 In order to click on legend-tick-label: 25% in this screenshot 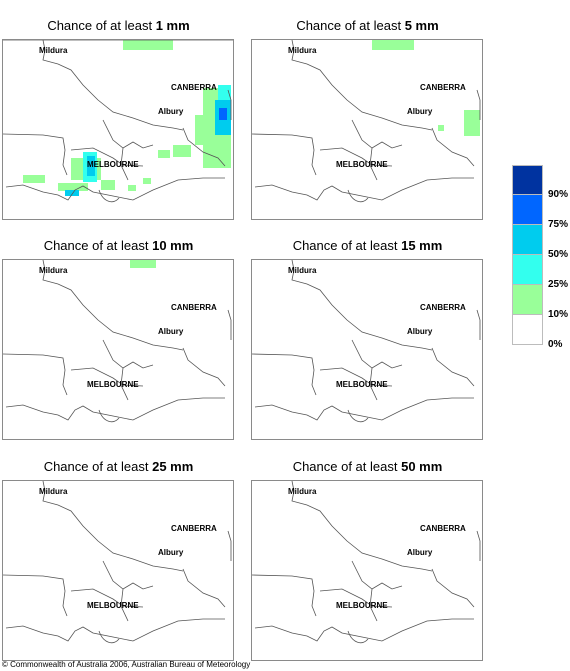, I will do `click(558, 284)`.